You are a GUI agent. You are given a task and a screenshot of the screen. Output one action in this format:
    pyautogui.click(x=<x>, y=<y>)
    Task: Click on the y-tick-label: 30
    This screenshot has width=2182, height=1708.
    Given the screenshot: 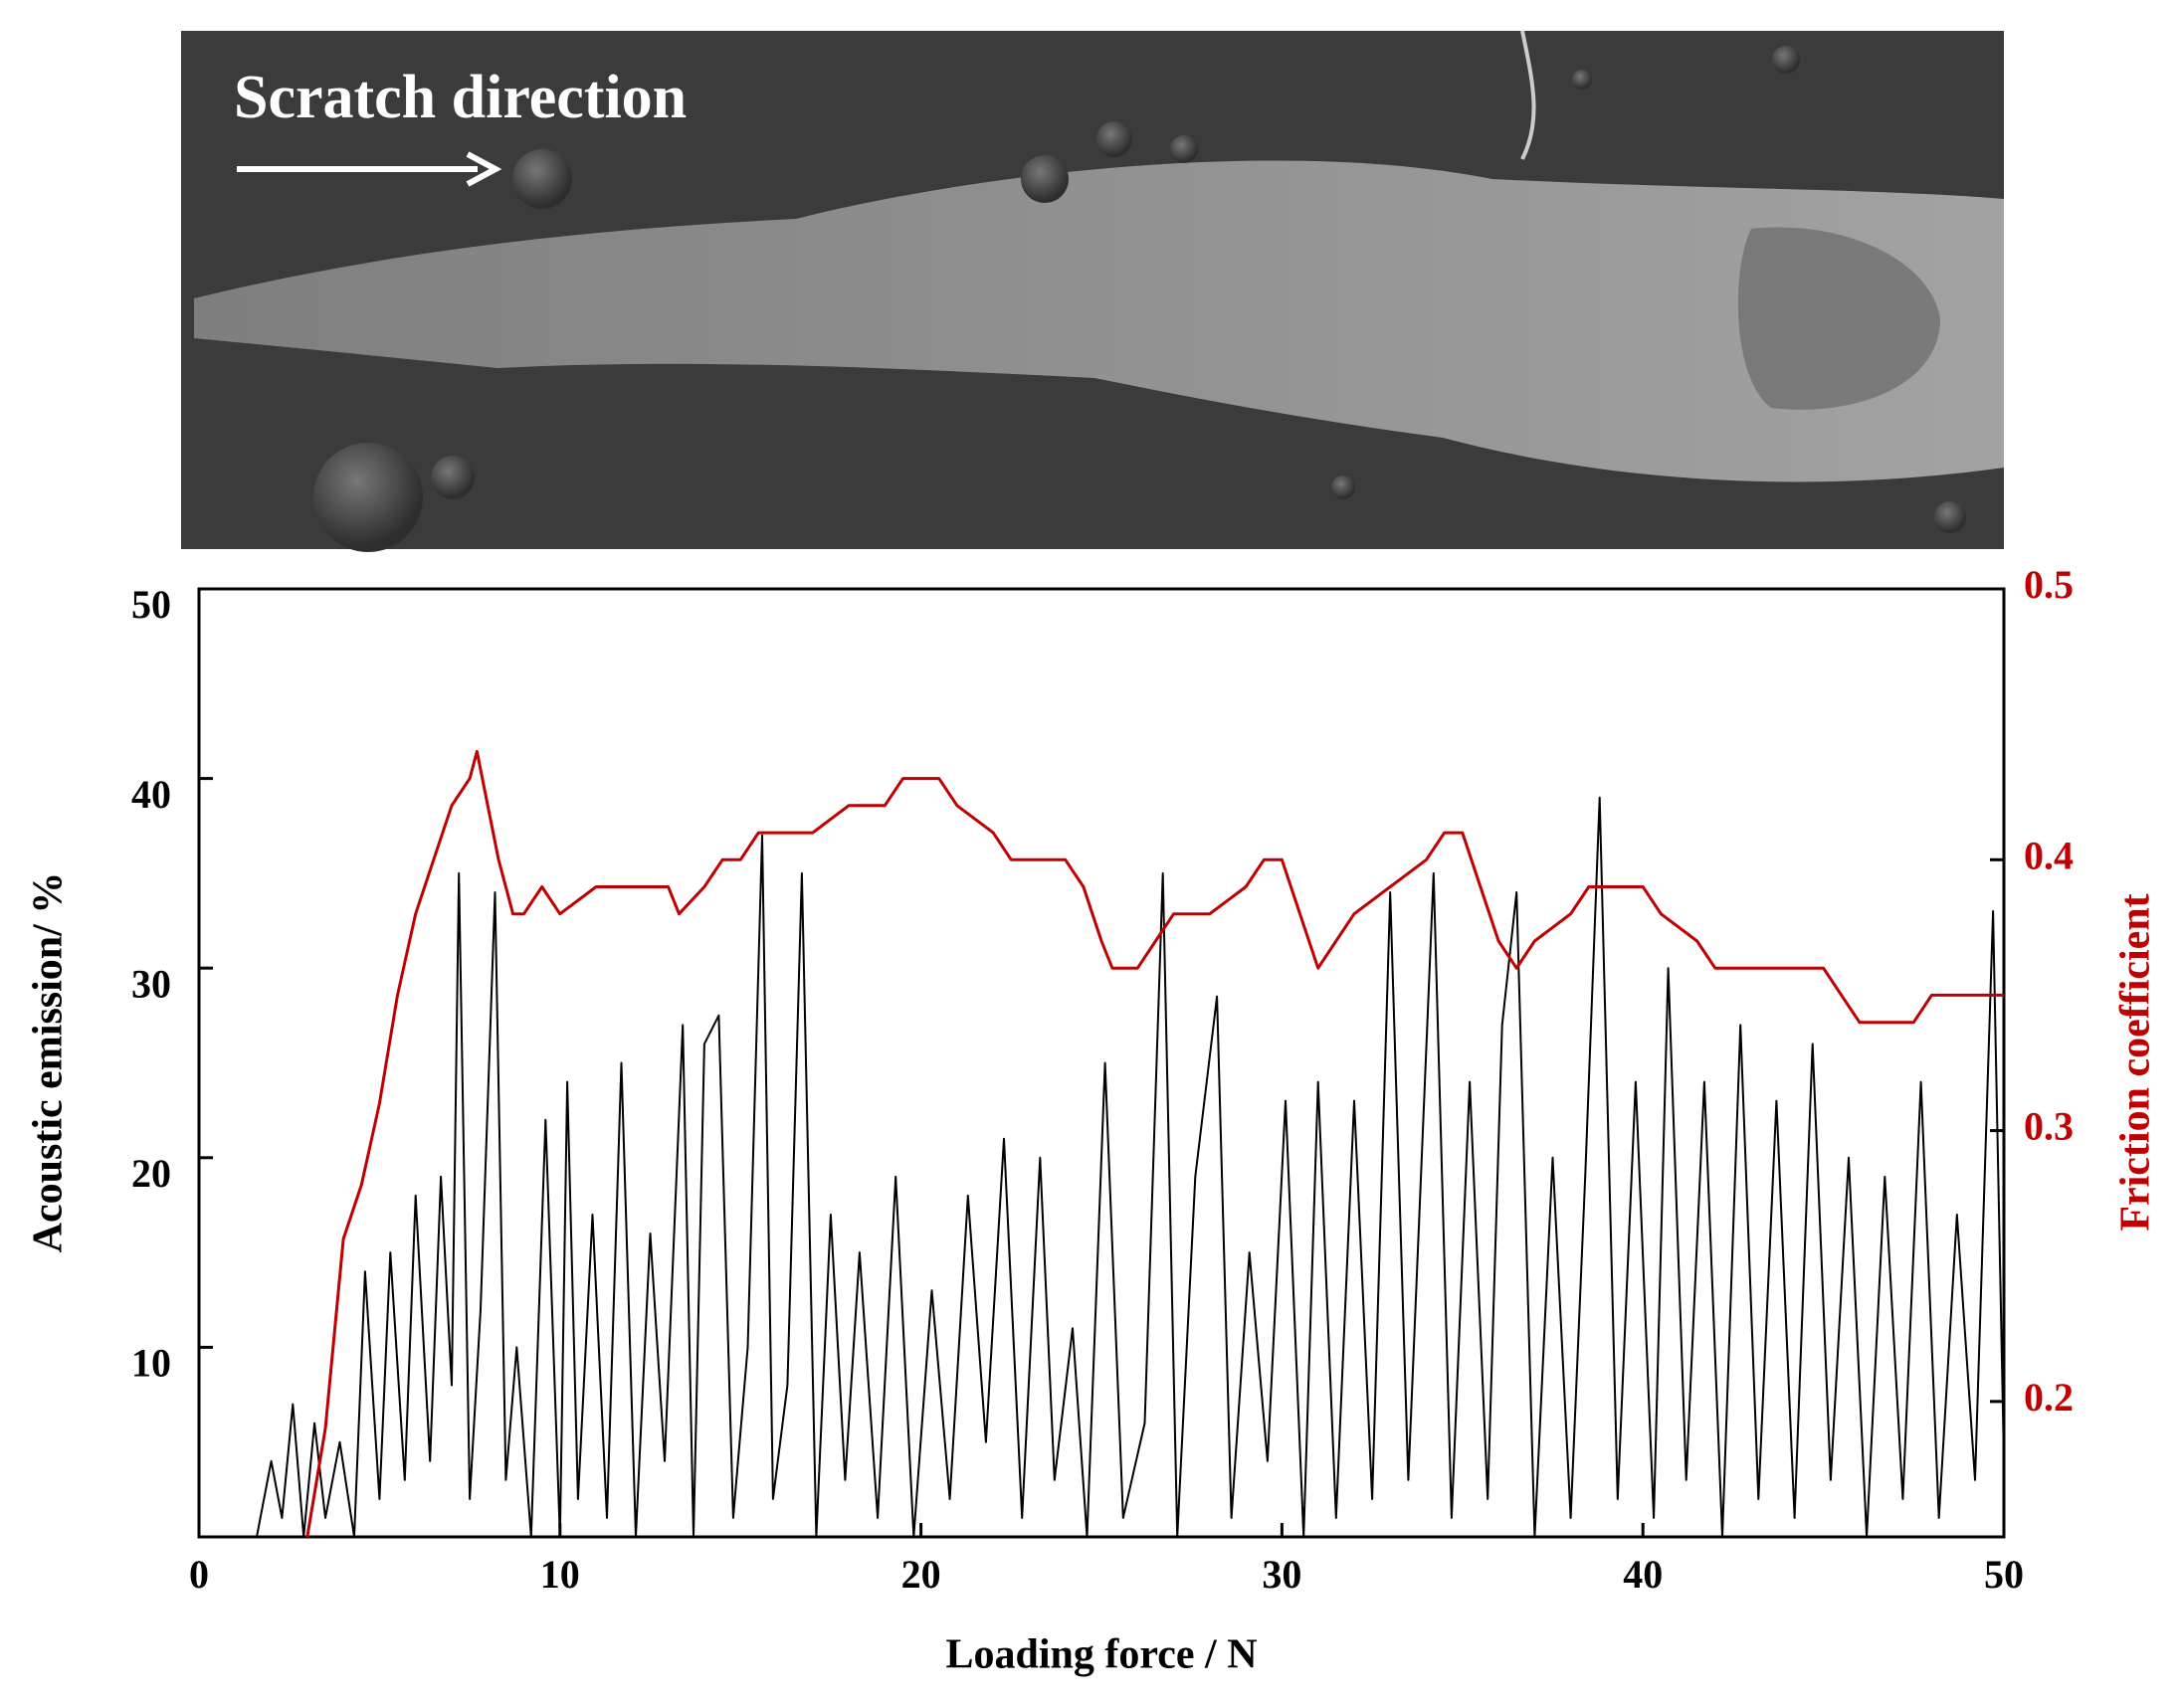 What is the action you would take?
    pyautogui.click(x=151, y=983)
    